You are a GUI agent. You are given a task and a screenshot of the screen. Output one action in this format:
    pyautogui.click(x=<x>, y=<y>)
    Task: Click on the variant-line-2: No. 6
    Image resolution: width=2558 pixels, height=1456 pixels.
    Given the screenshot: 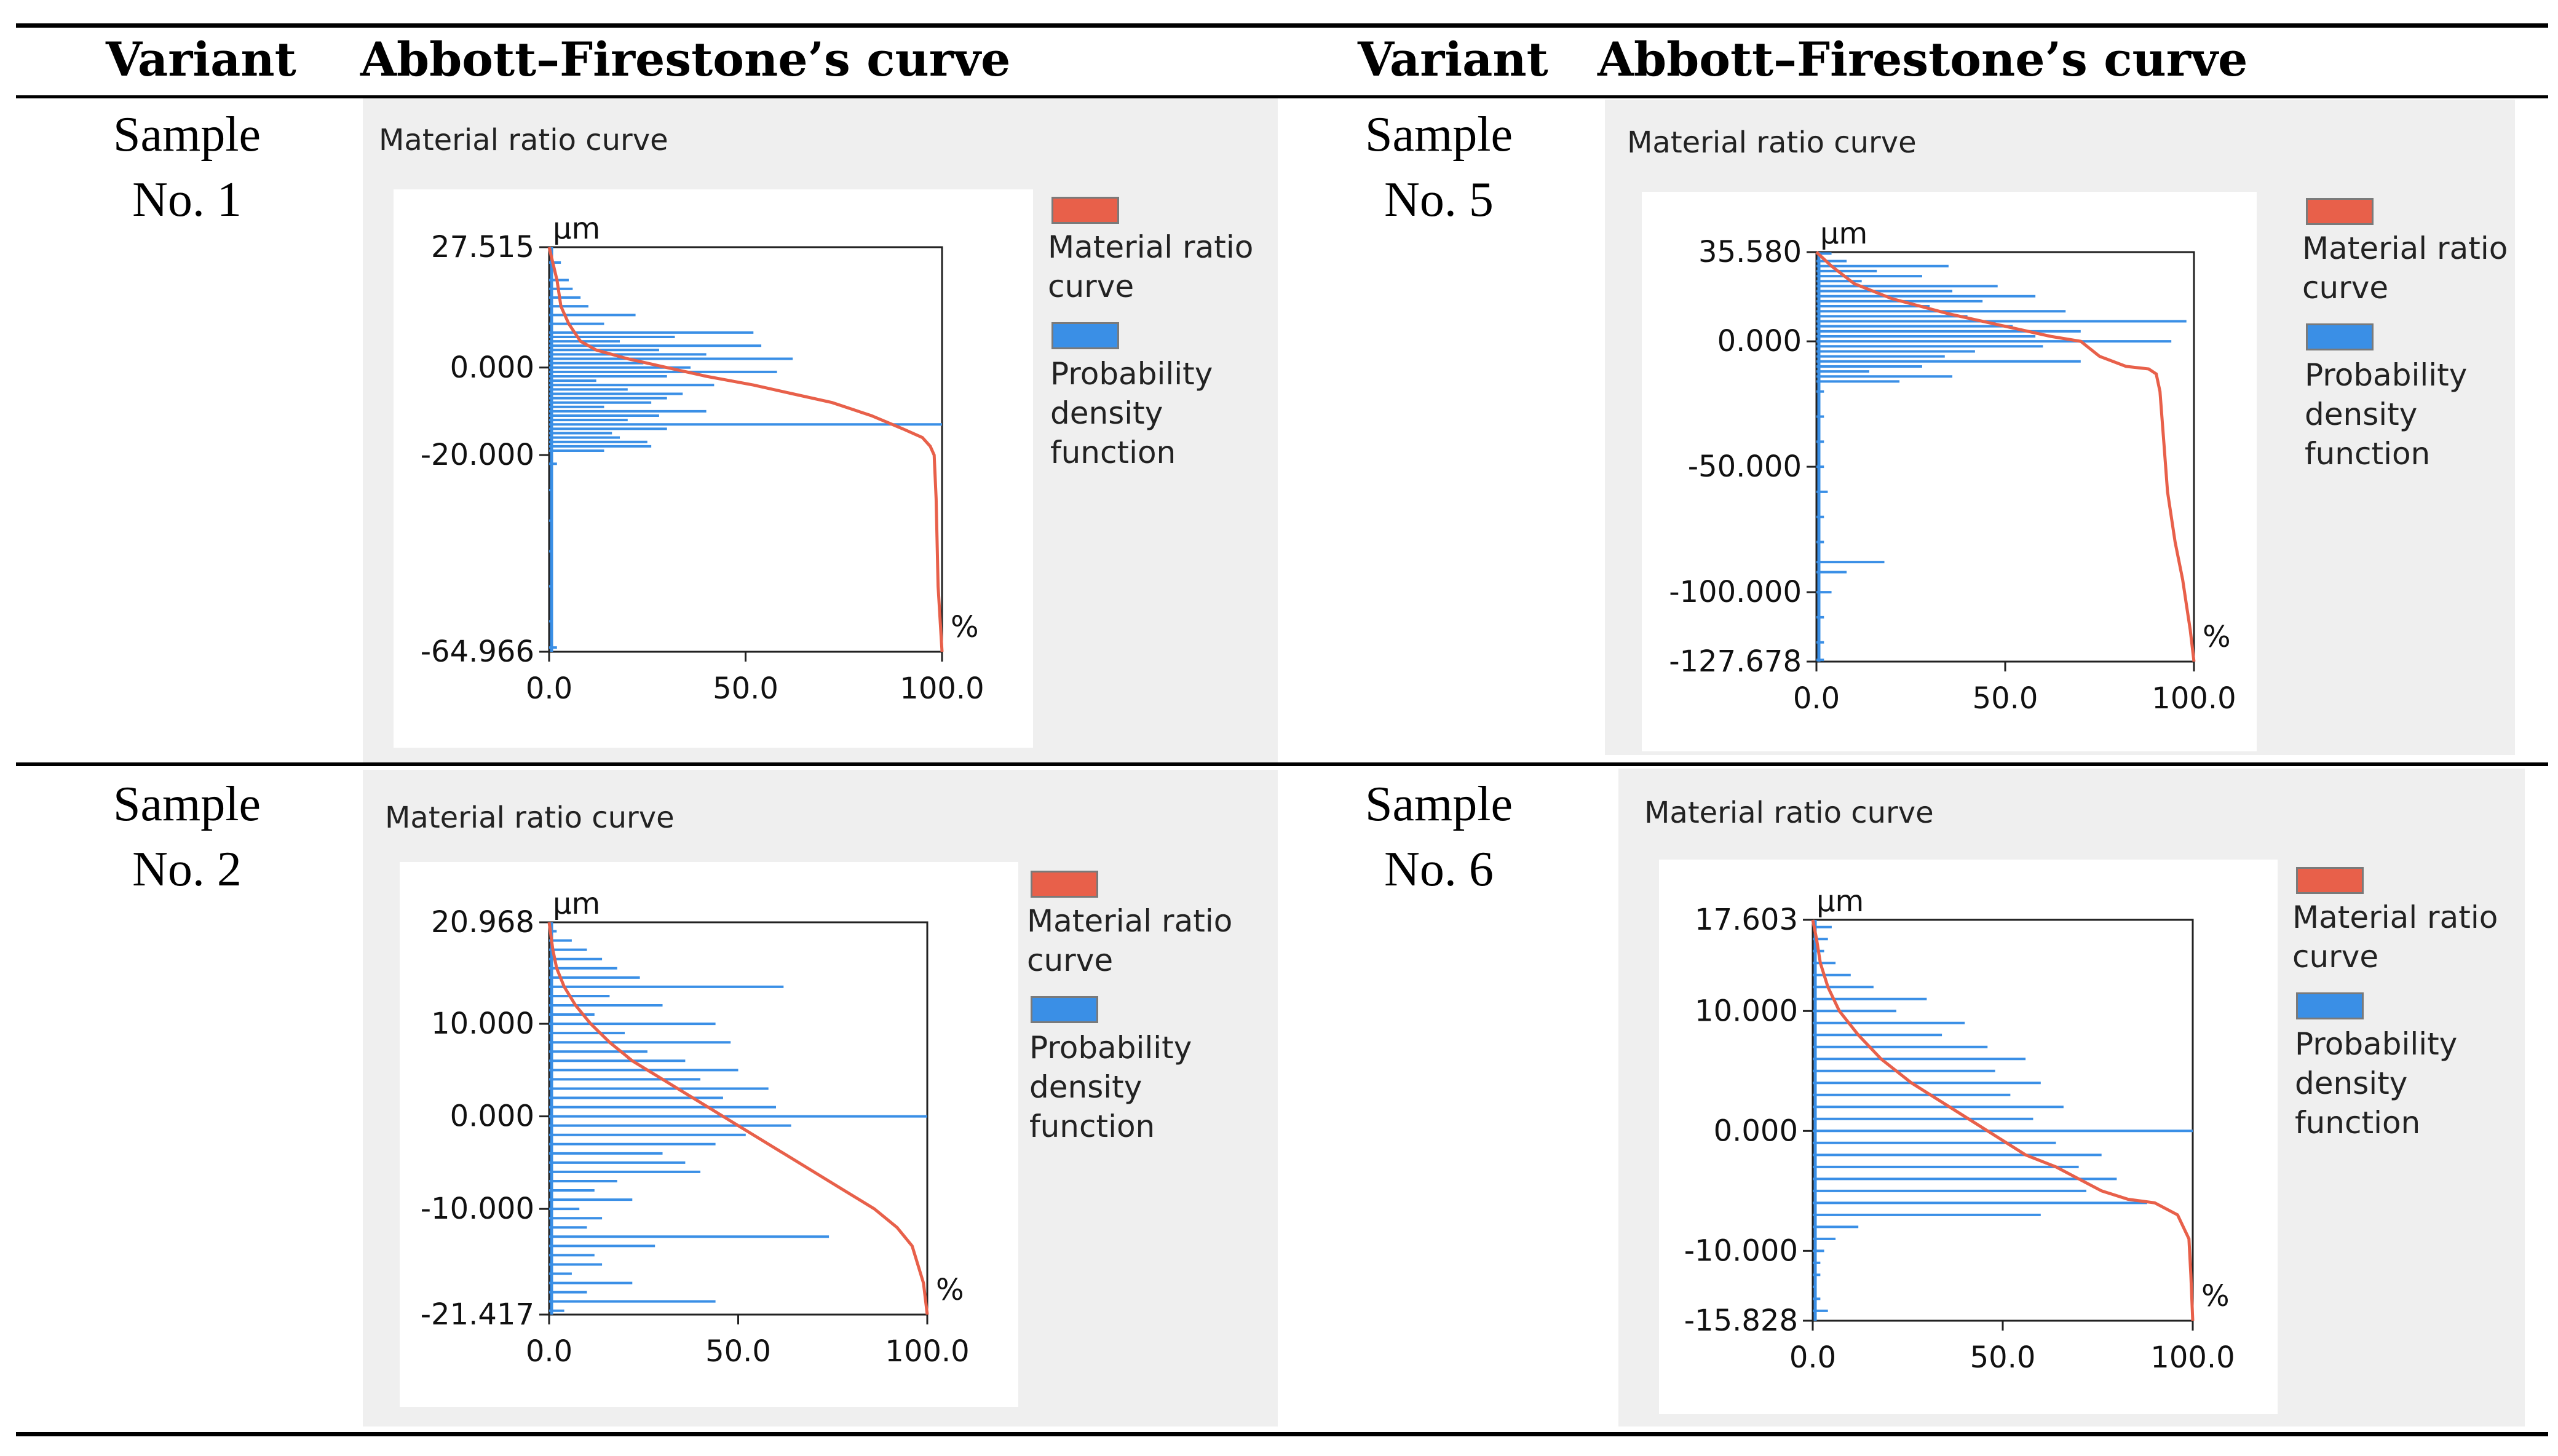 What is the action you would take?
    pyautogui.click(x=1439, y=869)
    